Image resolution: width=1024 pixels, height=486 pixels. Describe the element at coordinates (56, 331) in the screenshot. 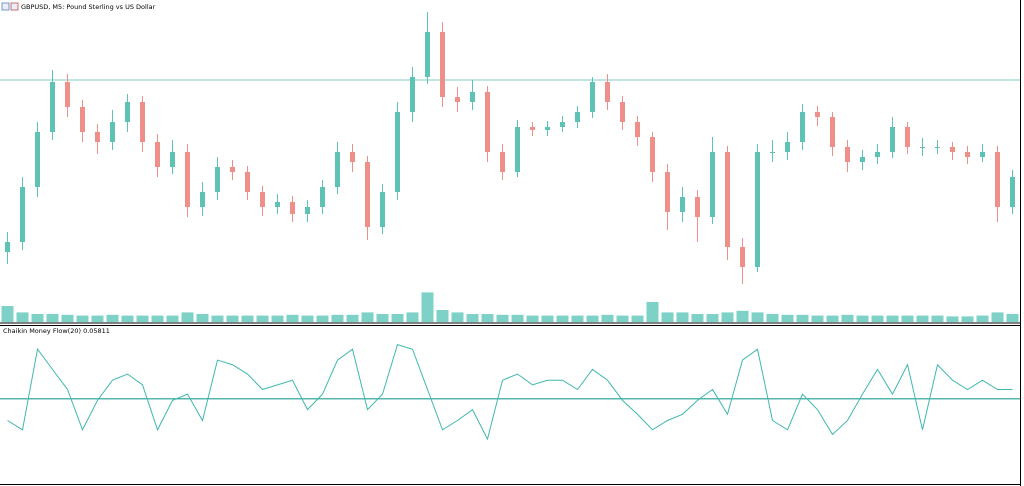

I see `indicator-title: Chaikin Money Flow(20) 0.05811` at that location.